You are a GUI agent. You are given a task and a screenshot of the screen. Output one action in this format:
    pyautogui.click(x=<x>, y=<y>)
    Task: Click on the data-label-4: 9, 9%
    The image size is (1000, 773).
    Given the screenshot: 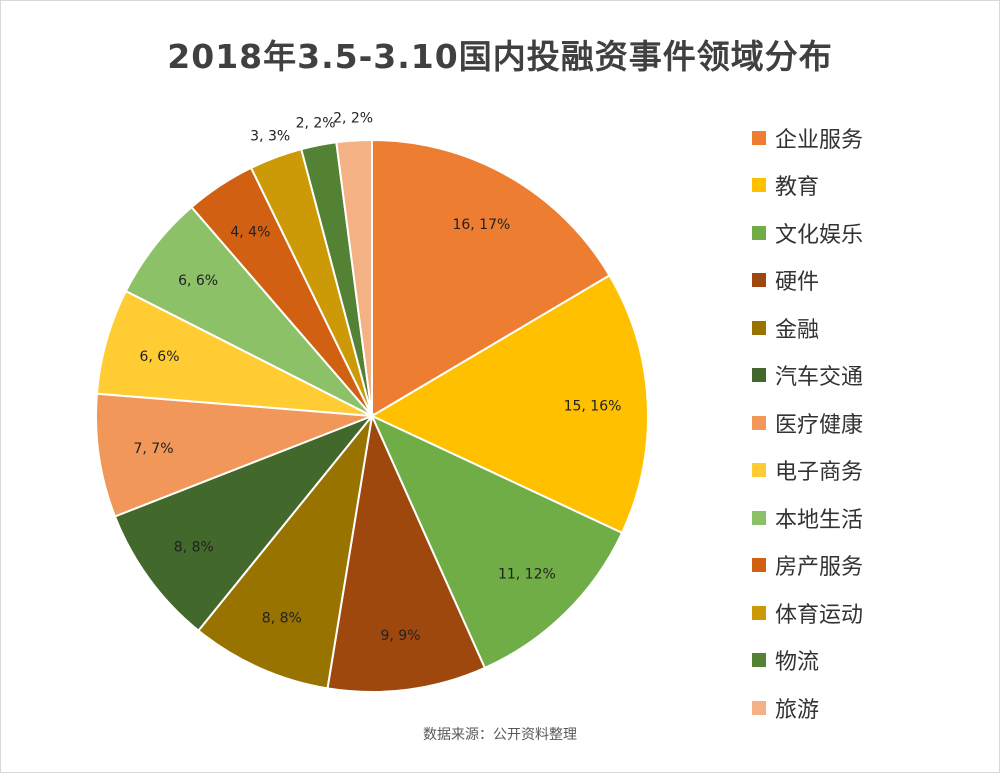 What is the action you would take?
    pyautogui.click(x=400, y=636)
    